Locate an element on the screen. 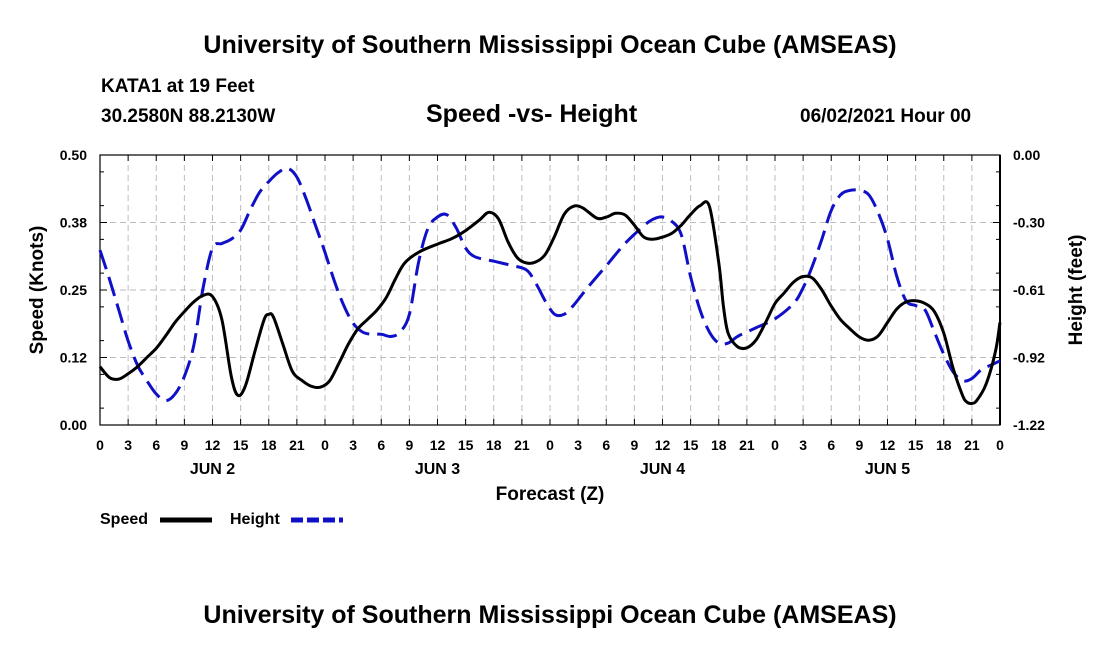  day-label: JUN 3 is located at coordinates (437, 469).